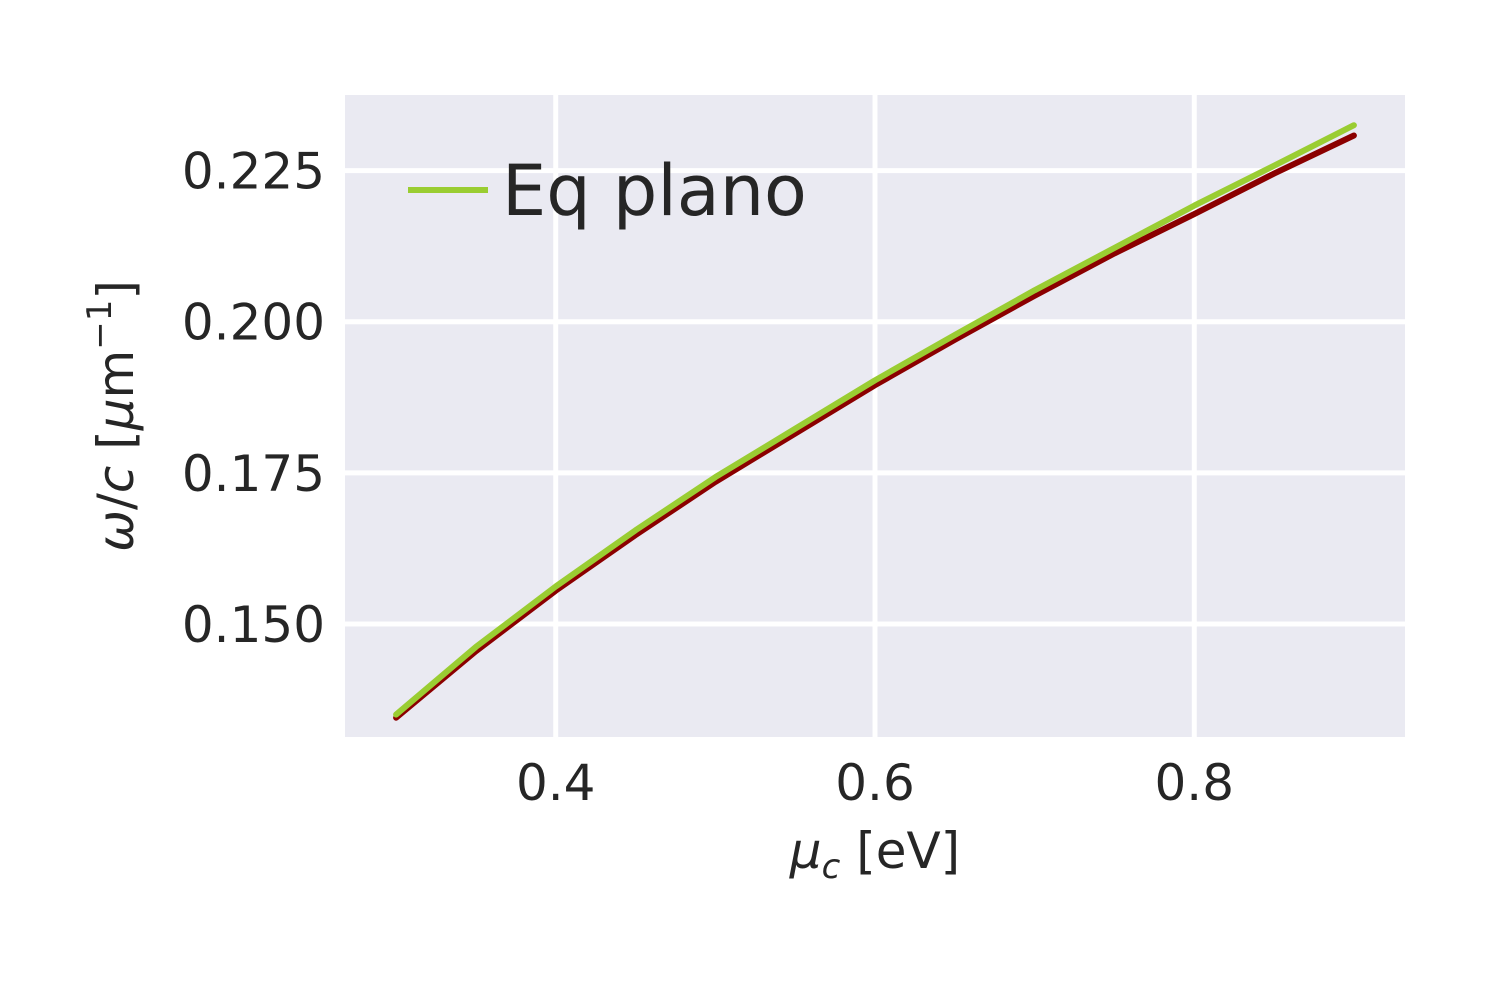 The height and width of the screenshot is (1000, 1500). I want to click on x-tick-labels: 0.4 0.6 0.8, so click(875, 783).